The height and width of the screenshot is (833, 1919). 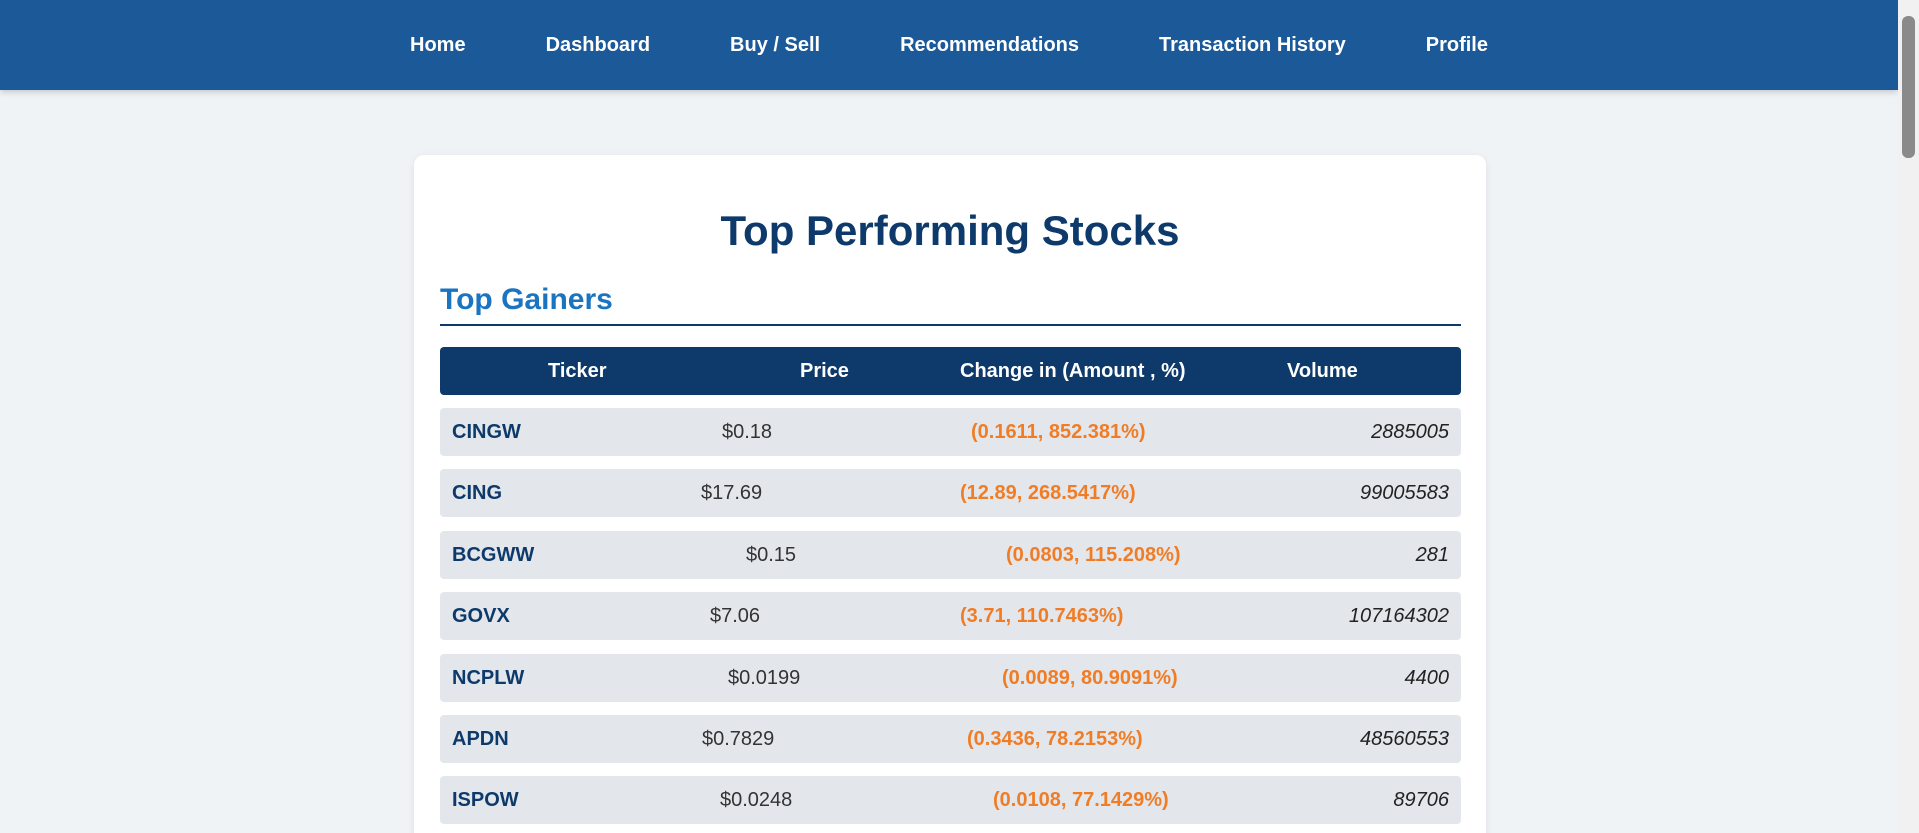 What do you see at coordinates (1252, 44) in the screenshot?
I see `nav-transaction-history: Transaction History` at bounding box center [1252, 44].